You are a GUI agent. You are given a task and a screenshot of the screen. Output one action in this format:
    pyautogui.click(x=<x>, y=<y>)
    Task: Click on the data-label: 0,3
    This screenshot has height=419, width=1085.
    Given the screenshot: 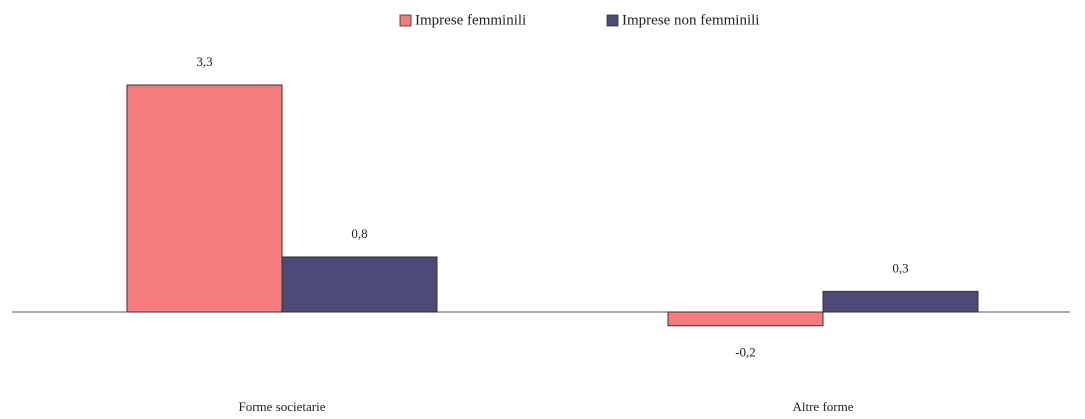 What is the action you would take?
    pyautogui.click(x=900, y=267)
    